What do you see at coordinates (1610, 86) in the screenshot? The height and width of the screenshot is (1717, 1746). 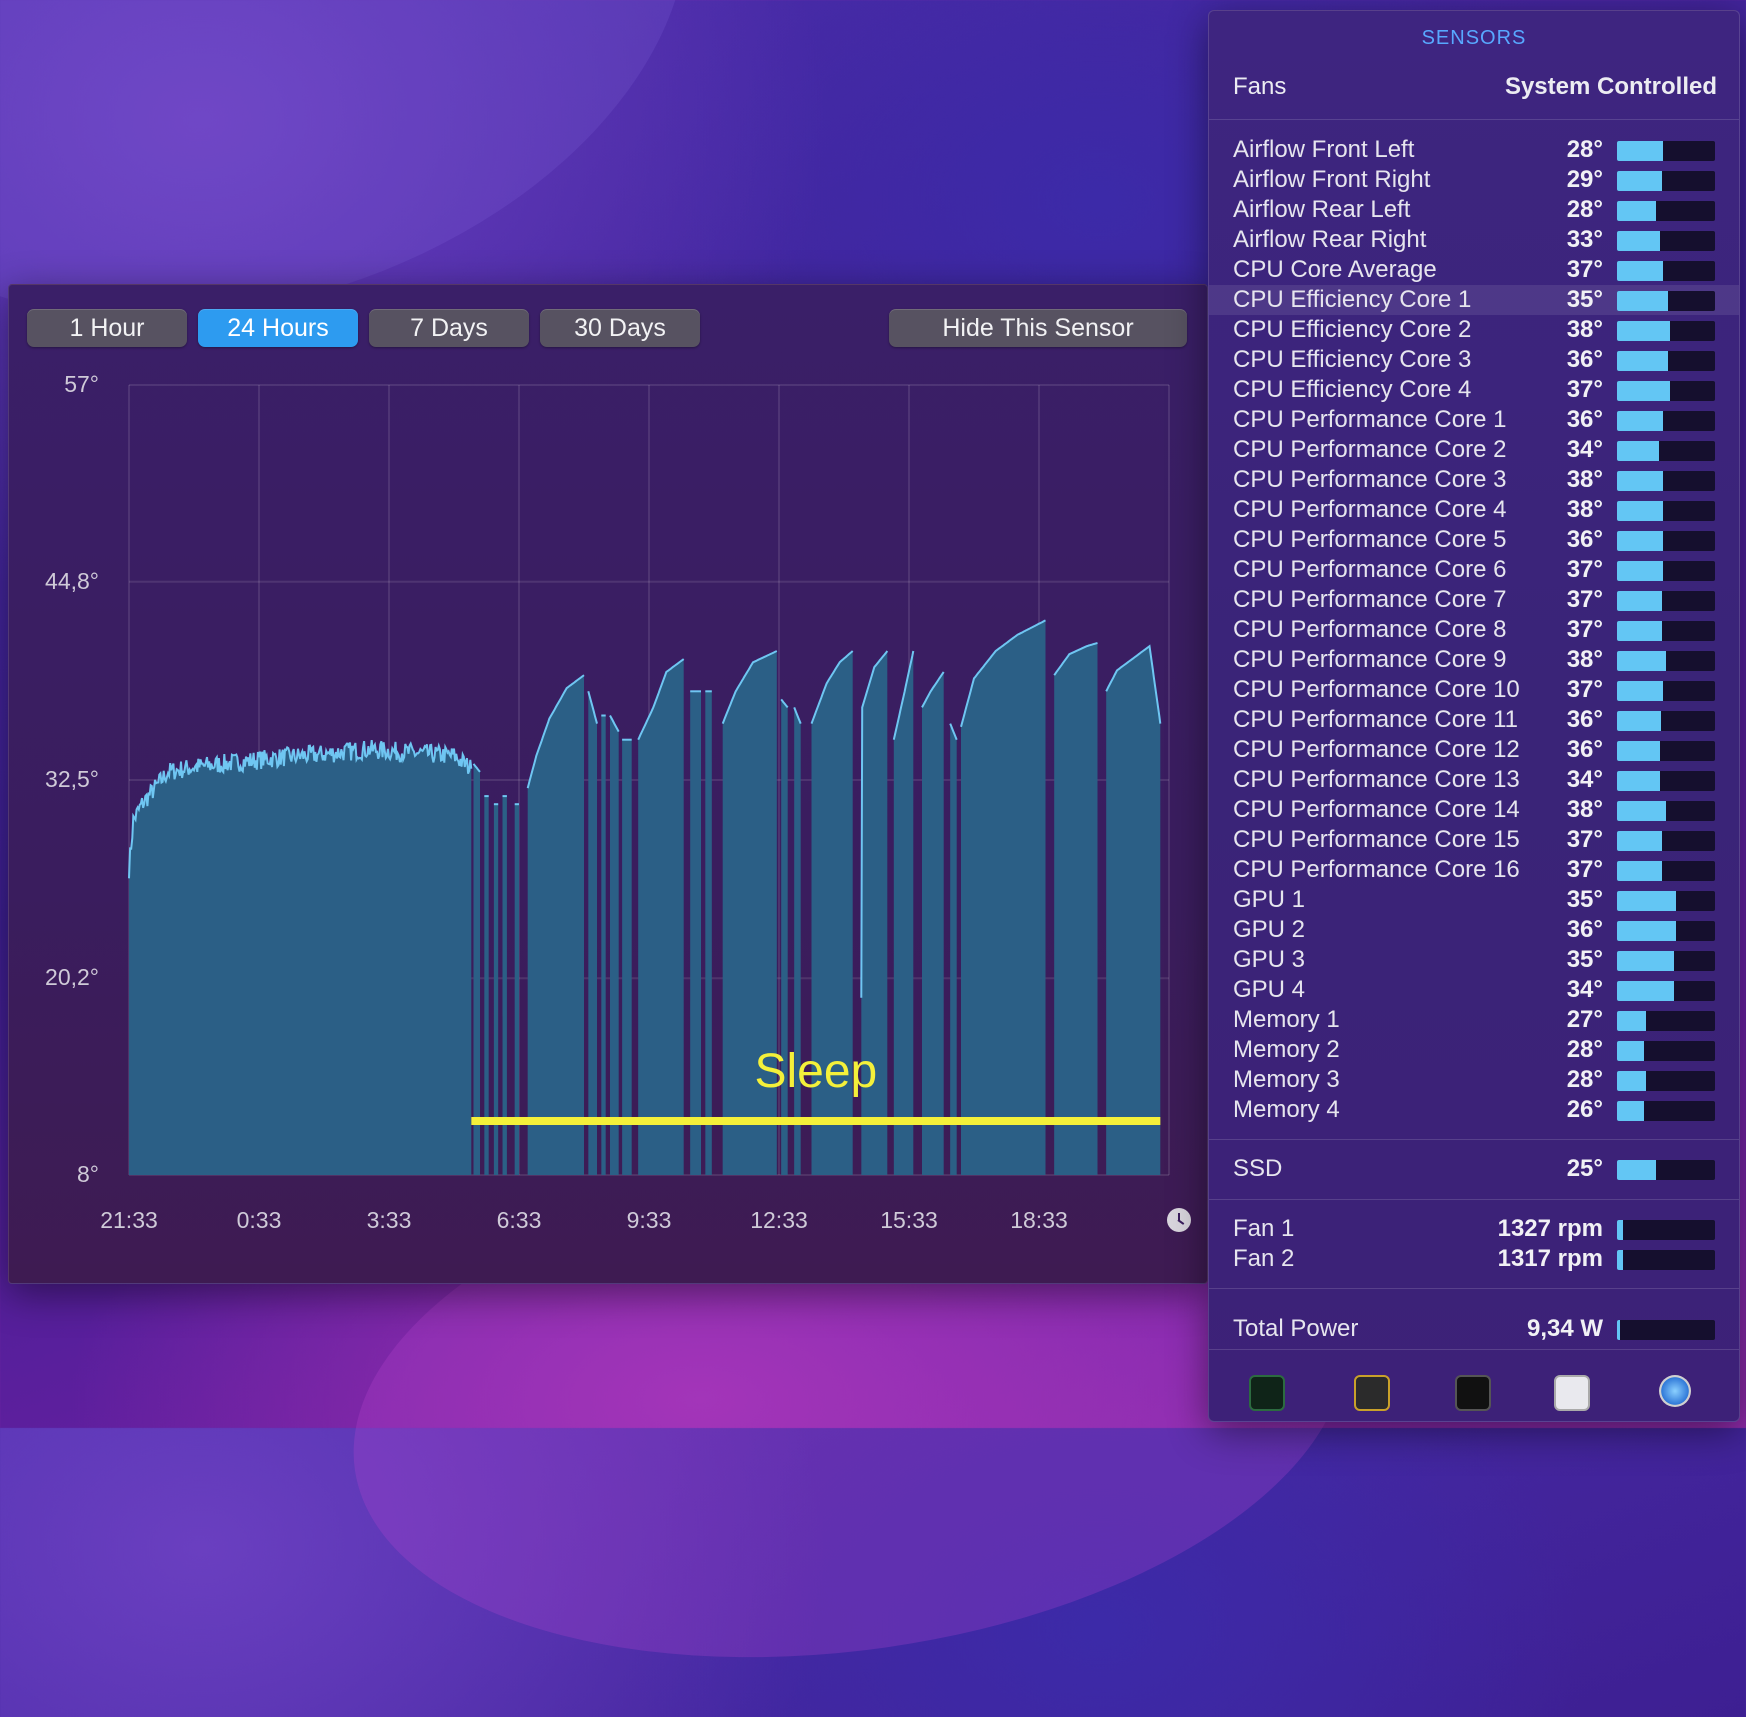 I see `fans-mode: System Controlled` at bounding box center [1610, 86].